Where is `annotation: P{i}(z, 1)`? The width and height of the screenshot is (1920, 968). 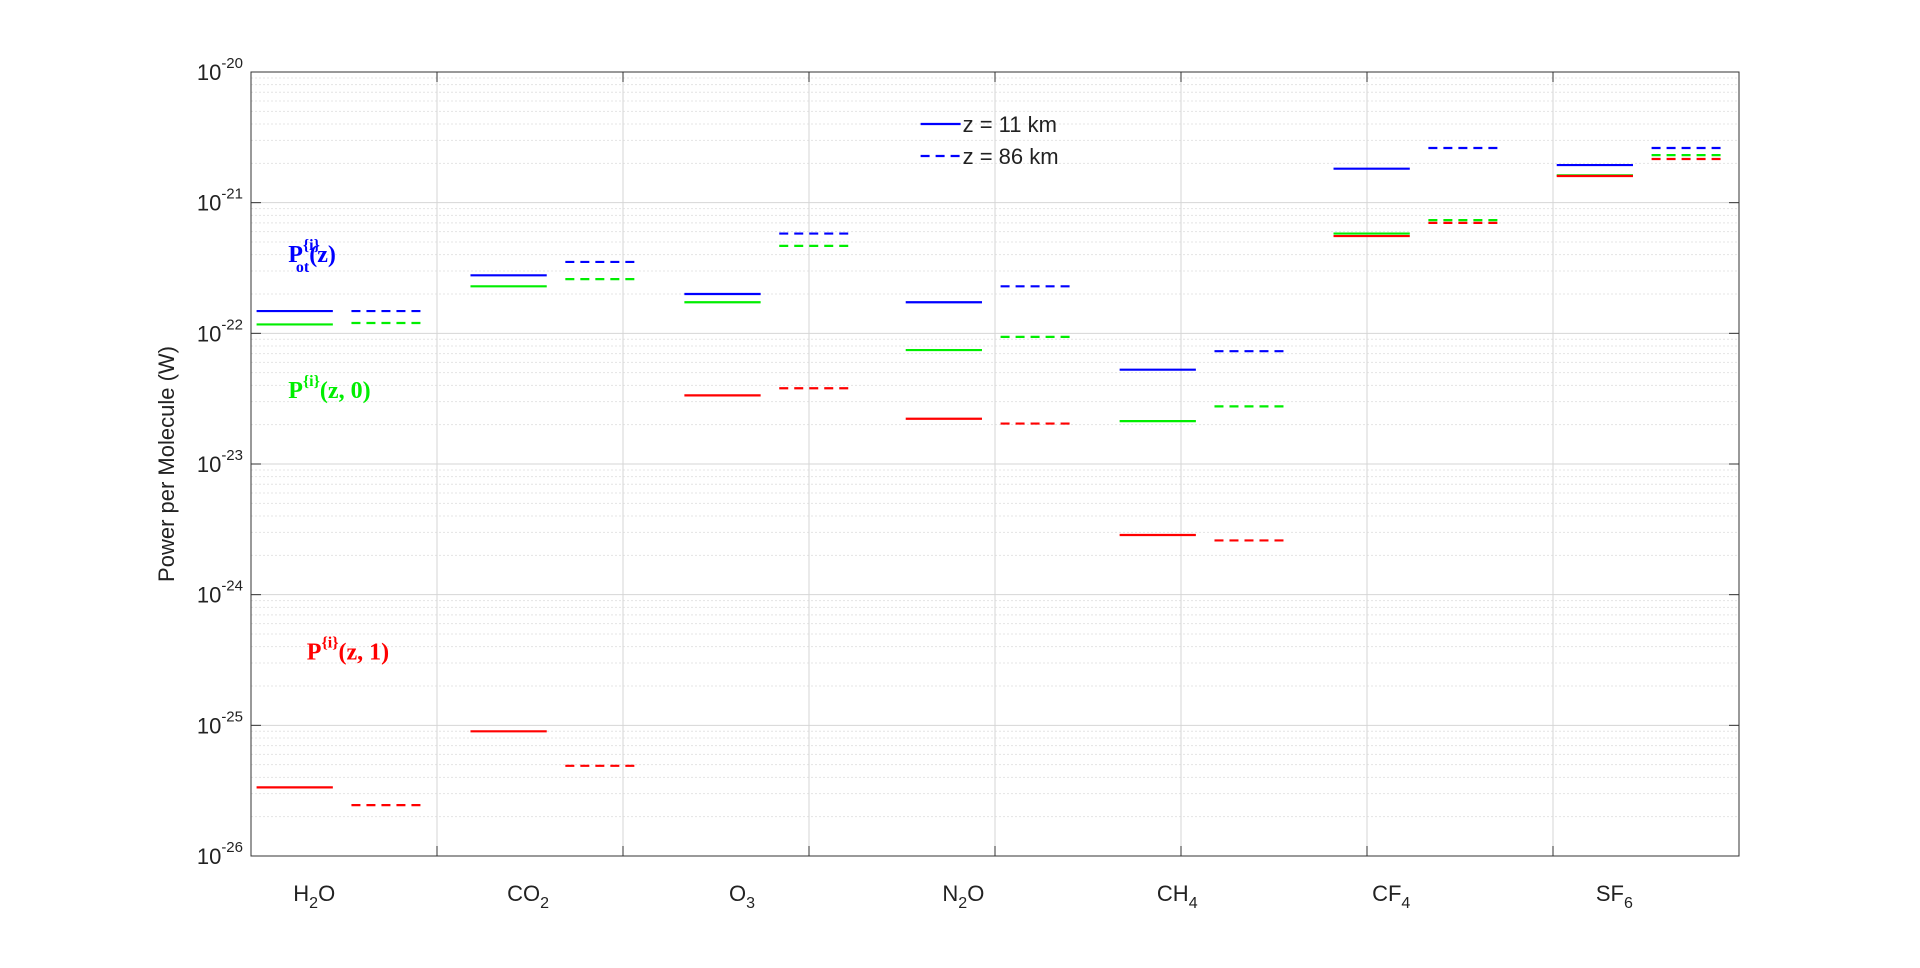
annotation: P{i}(z, 1) is located at coordinates (348, 649).